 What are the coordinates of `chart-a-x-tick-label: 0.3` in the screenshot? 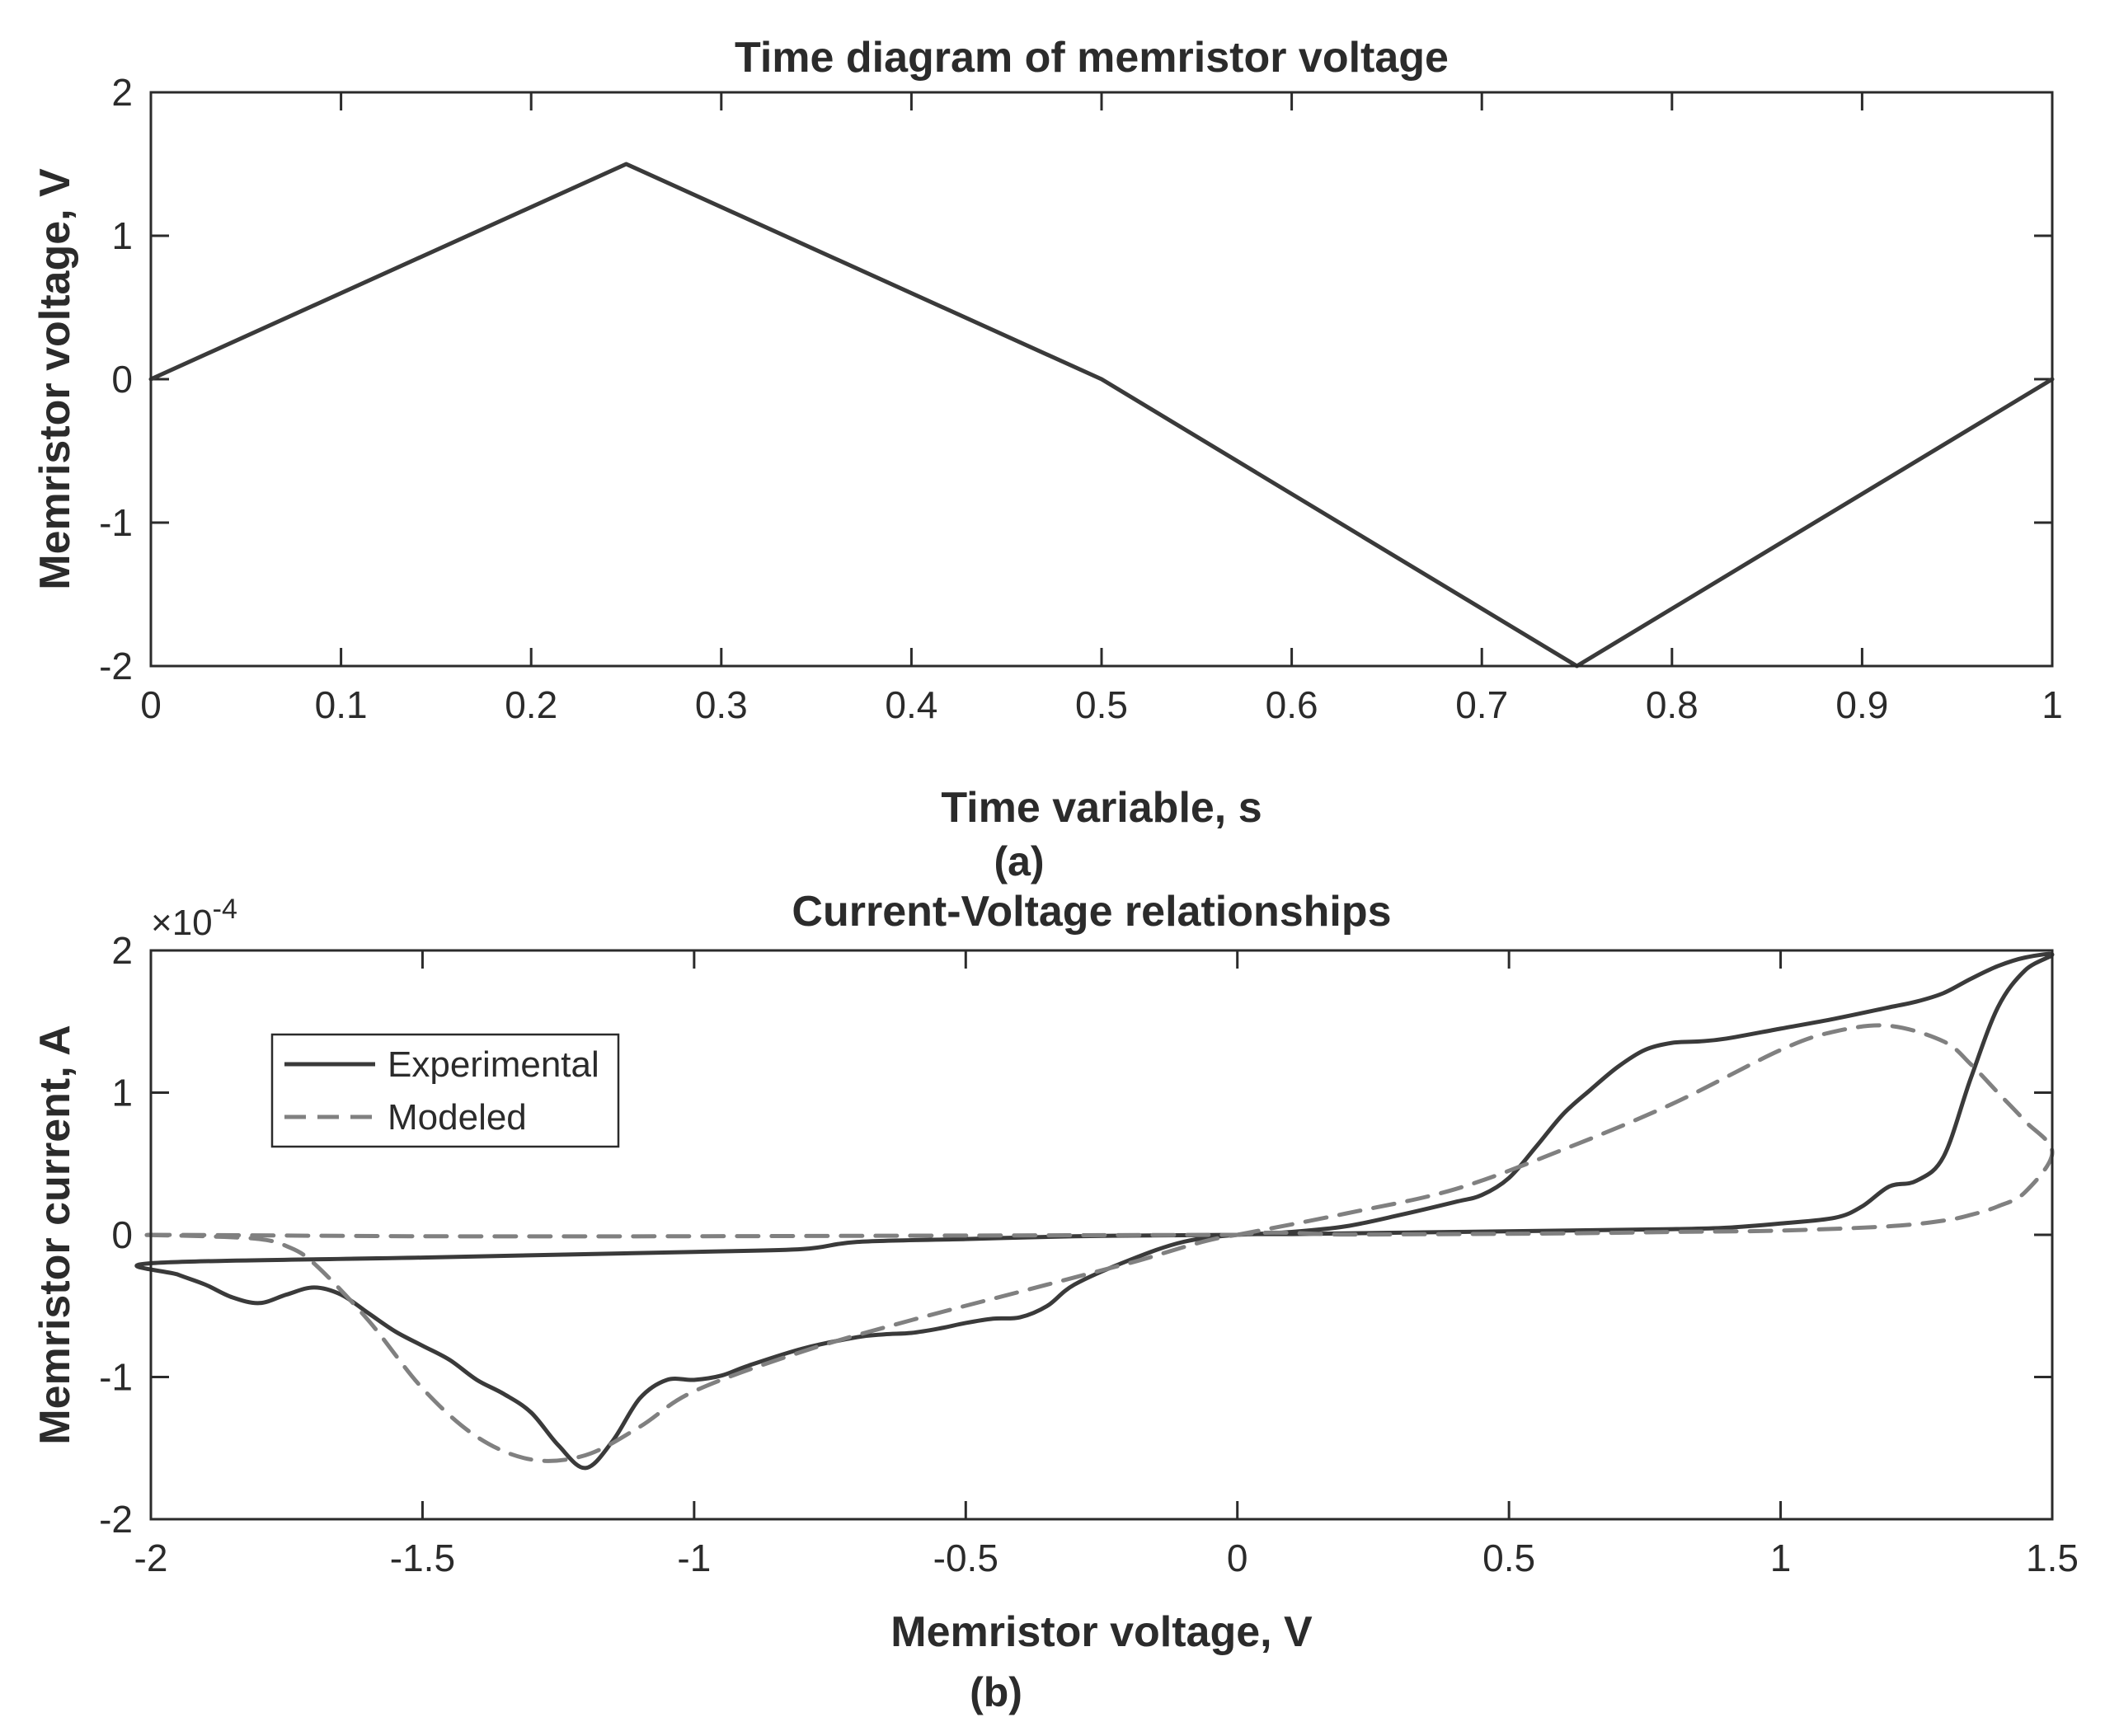 It's located at (721, 704).